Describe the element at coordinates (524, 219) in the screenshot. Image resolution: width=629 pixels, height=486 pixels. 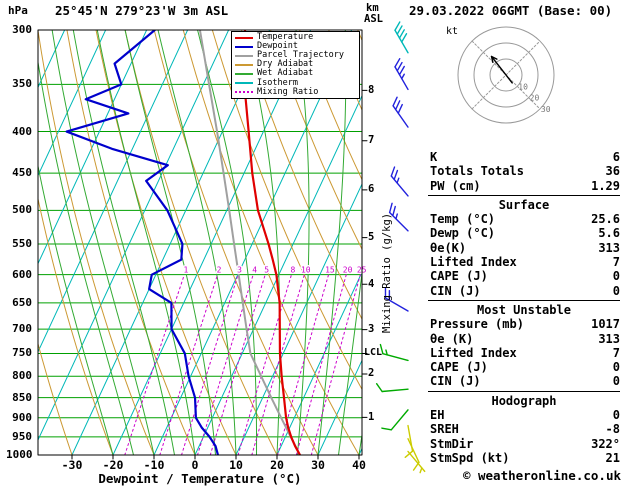
I see `stat-row: Temp (°C) 25.6` at that location.